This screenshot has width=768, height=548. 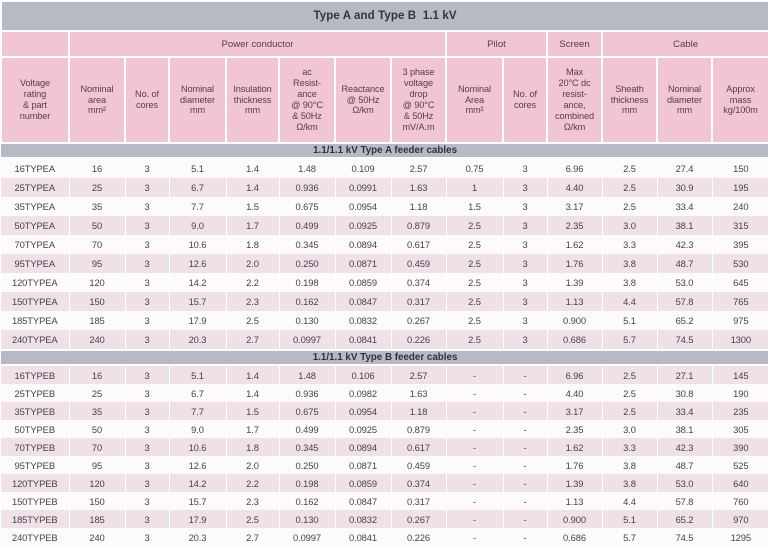 I want to click on part-number-cell: 150TYPEB, so click(x=35, y=501).